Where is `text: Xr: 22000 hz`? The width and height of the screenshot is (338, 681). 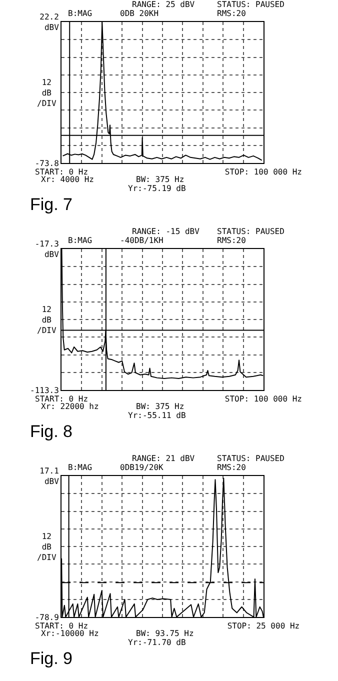
text: Xr: 22000 hz is located at coordinates (70, 406).